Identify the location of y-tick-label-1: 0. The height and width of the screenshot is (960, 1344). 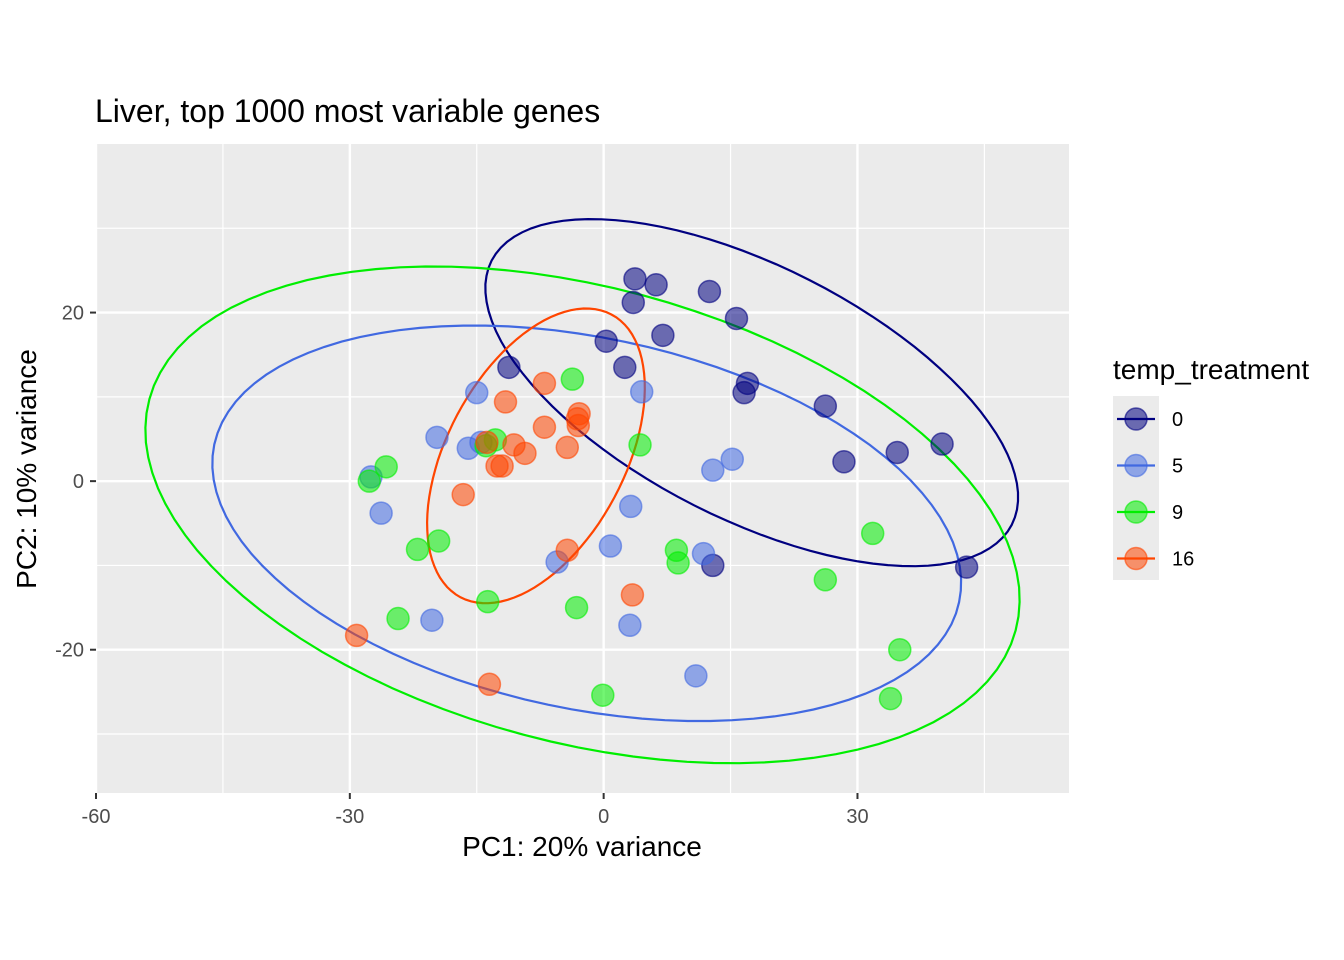
(78, 482).